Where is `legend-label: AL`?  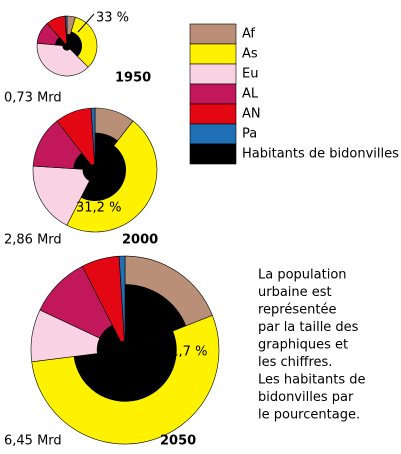 legend-label: AL is located at coordinates (250, 94).